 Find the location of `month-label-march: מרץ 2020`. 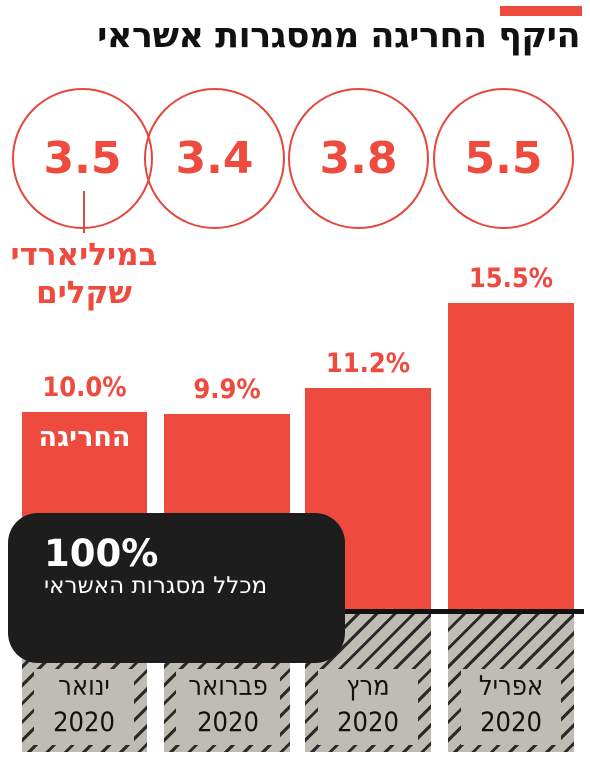

month-label-march: מרץ 2020 is located at coordinates (368, 707).